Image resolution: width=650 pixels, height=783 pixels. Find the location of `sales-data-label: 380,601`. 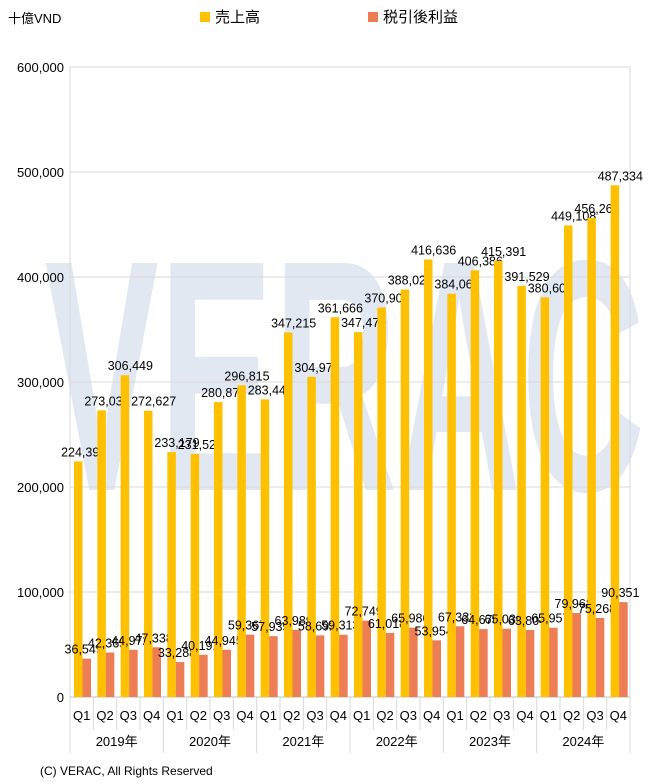

sales-data-label: 380,601 is located at coordinates (550, 288).